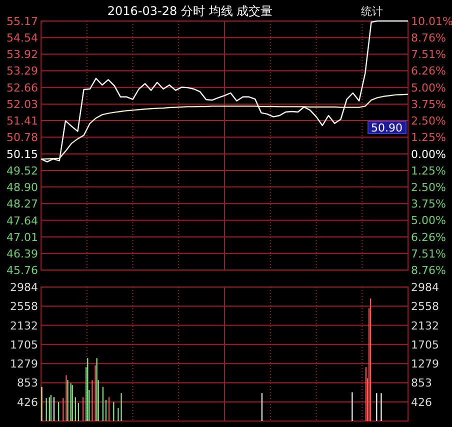 The width and height of the screenshot is (452, 427). Describe the element at coordinates (425, 325) in the screenshot. I see `y2-tick-label: 2132` at that location.